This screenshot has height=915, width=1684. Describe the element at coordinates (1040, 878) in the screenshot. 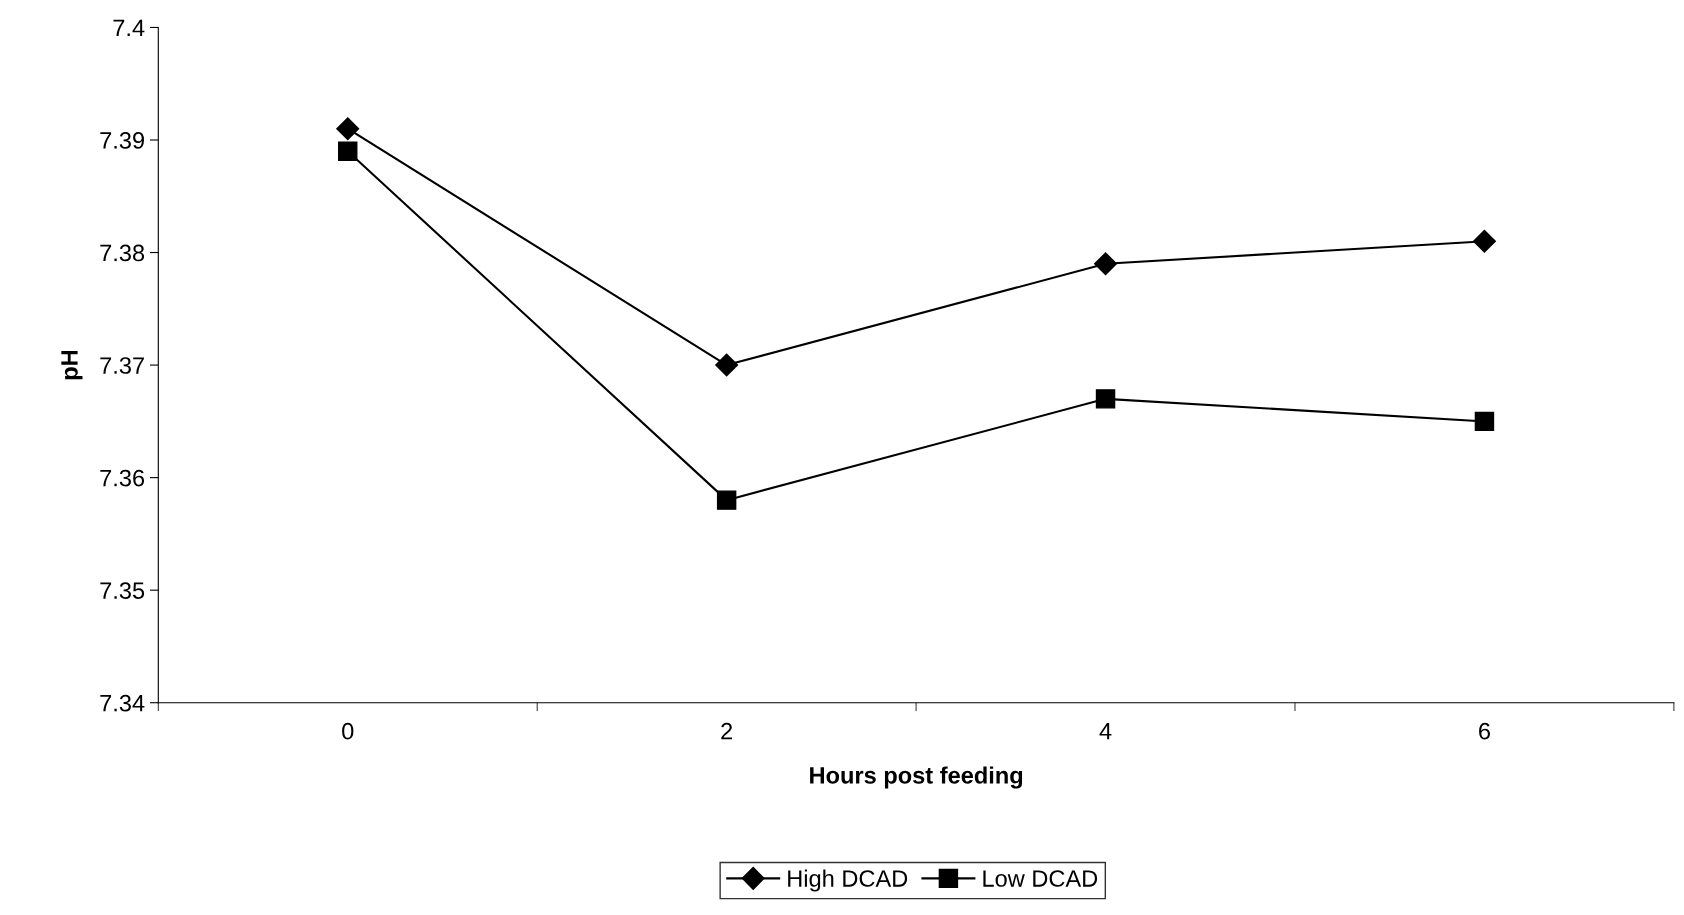

I see `legend-label: Low DCAD` at that location.